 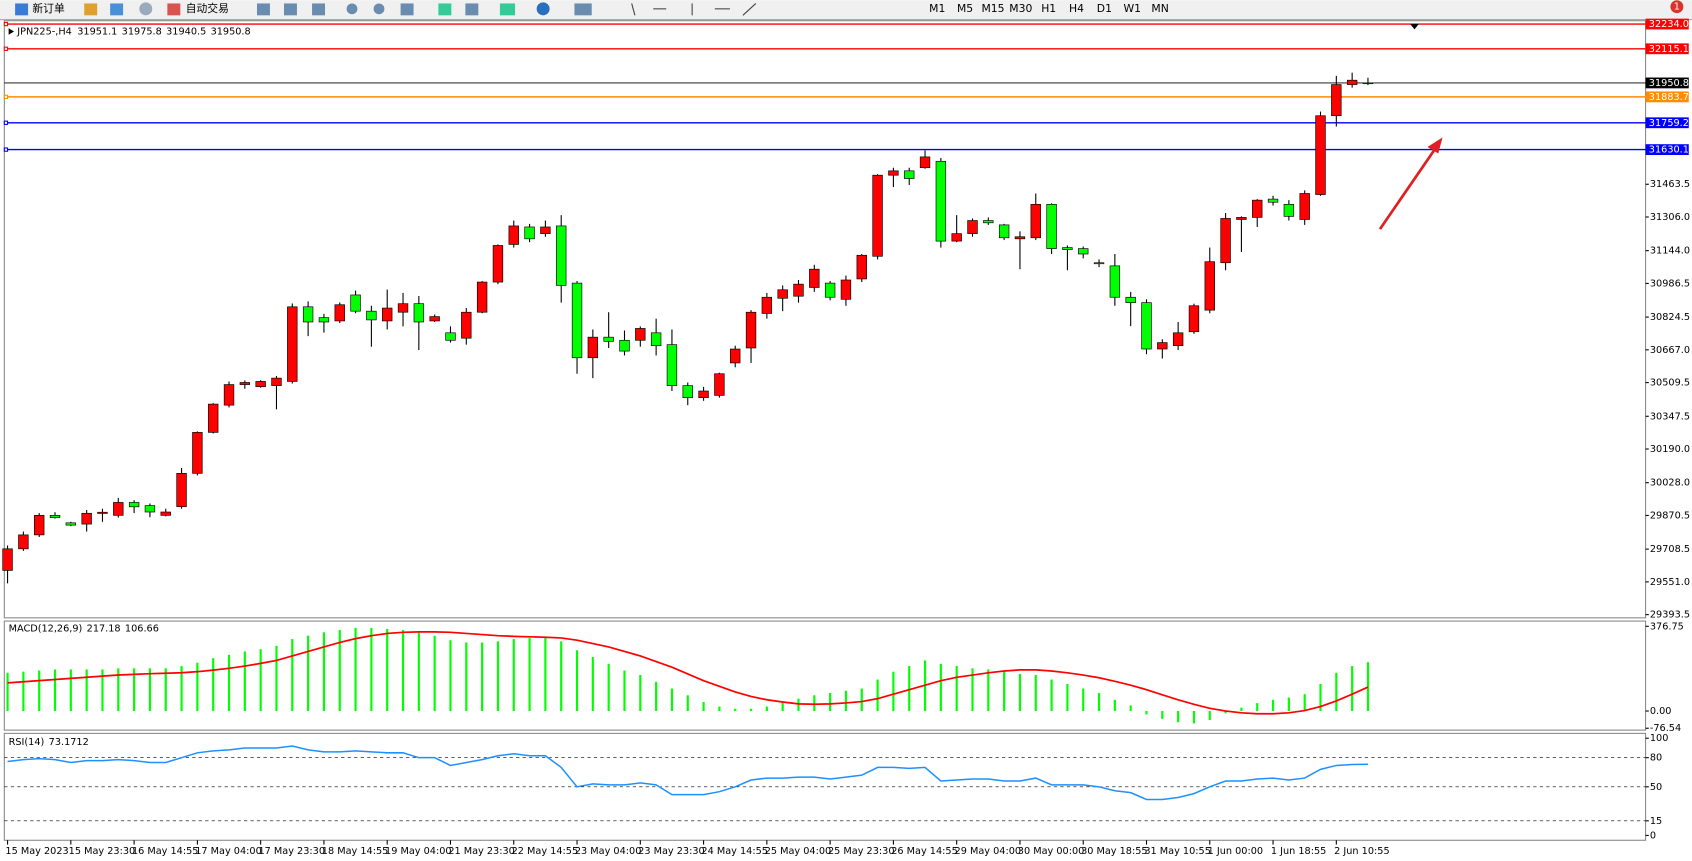 I want to click on x-tick-label: 30 May 18:55, so click(x=1114, y=851).